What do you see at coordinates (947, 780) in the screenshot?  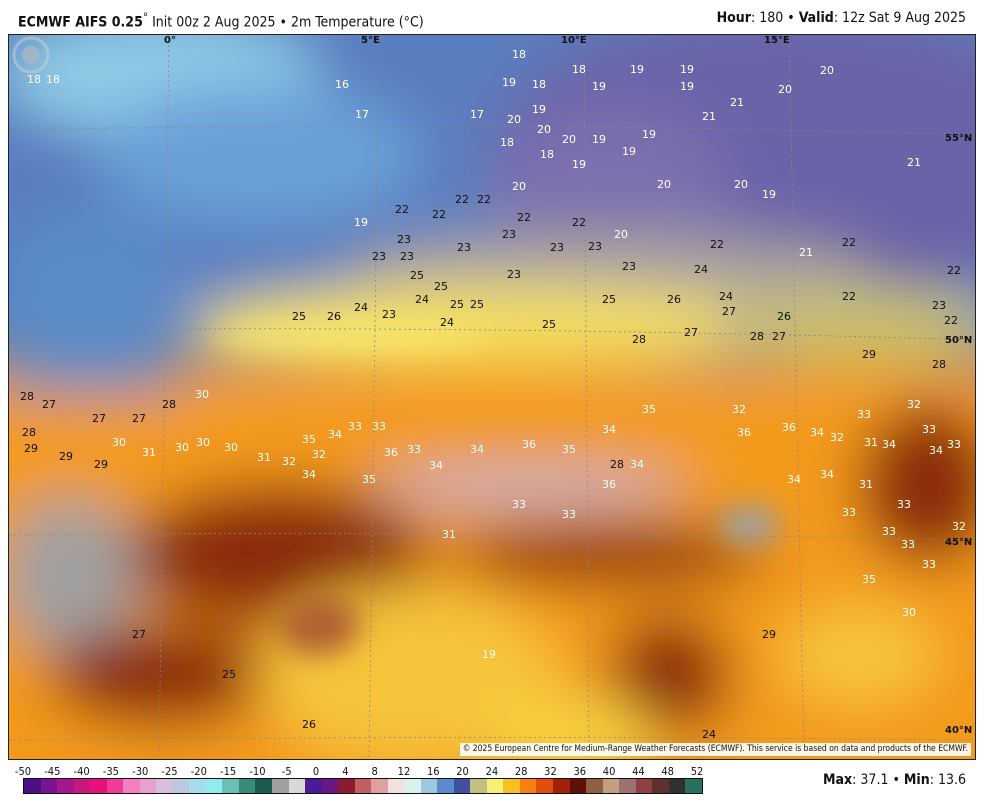 I see `min-value: : 13.6` at bounding box center [947, 780].